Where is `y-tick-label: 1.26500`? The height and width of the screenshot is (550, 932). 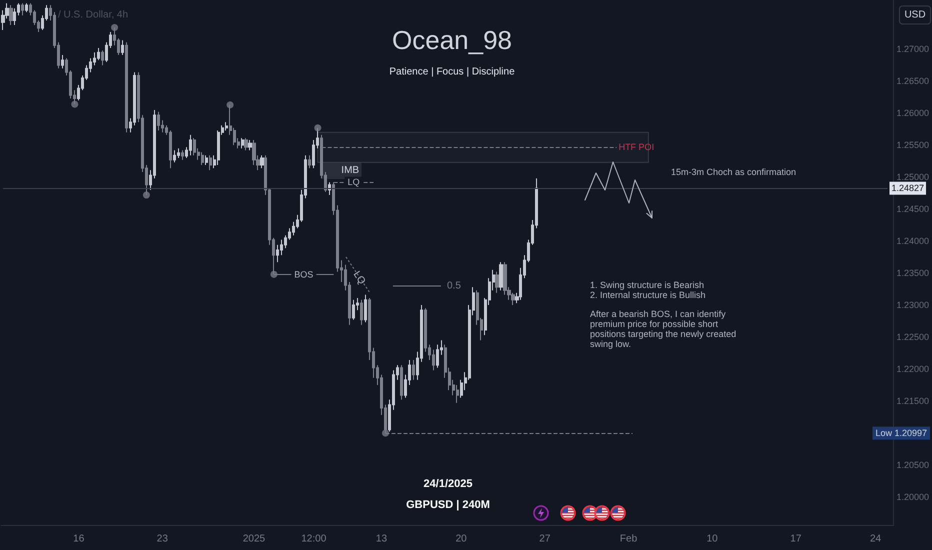
y-tick-label: 1.26500 is located at coordinates (913, 81).